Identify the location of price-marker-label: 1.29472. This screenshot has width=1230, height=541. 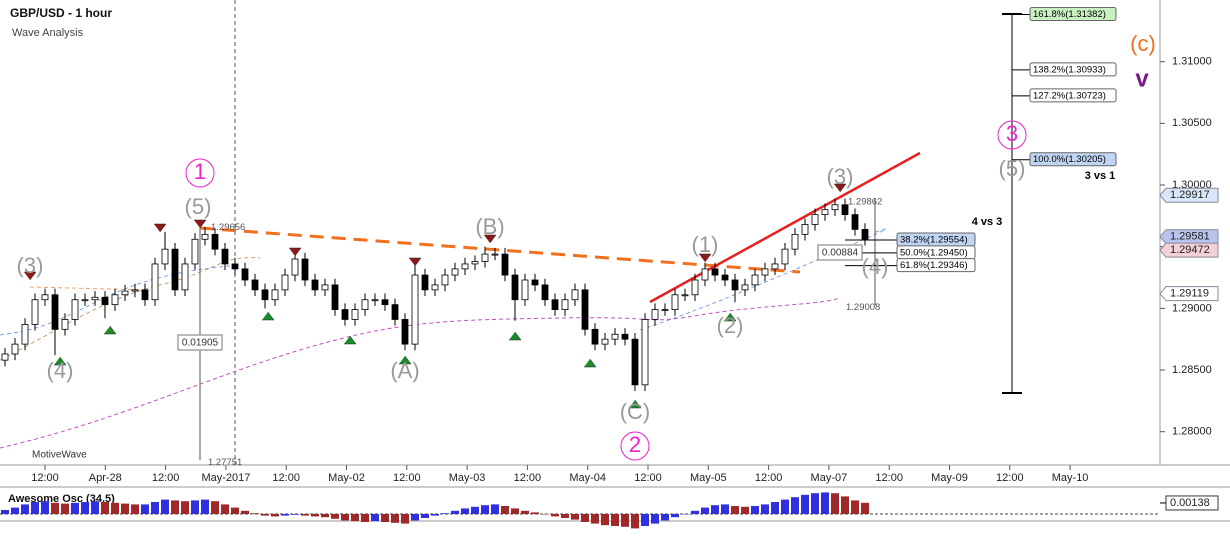
(1190, 250).